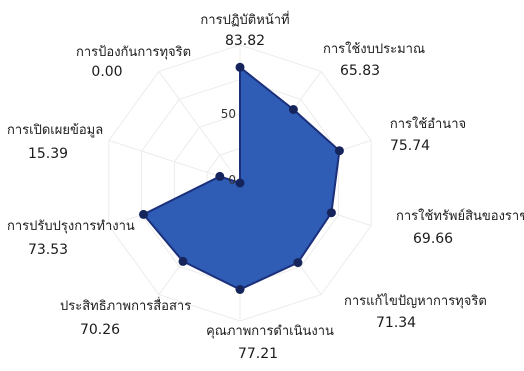 The width and height of the screenshot is (524, 371). What do you see at coordinates (374, 60) in the screenshot?
I see `category-label-group: การใช้งบประมาณ 65.83` at bounding box center [374, 60].